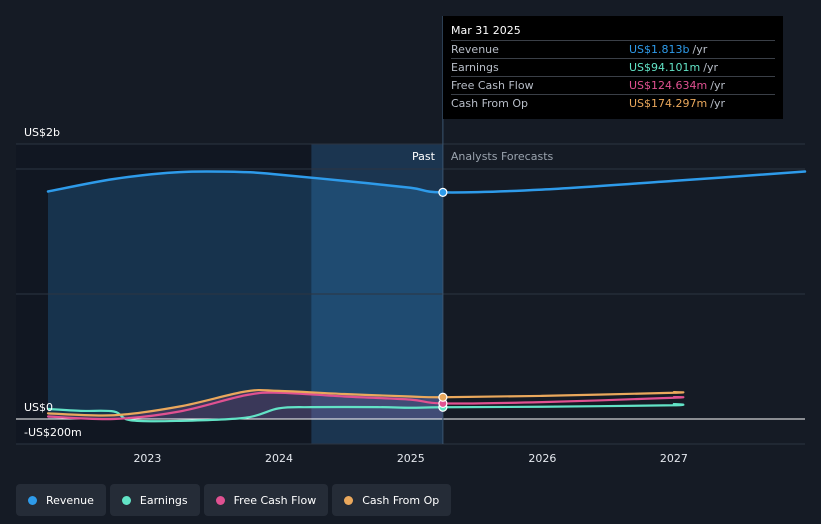 The height and width of the screenshot is (524, 821). What do you see at coordinates (475, 49) in the screenshot?
I see `tooltip-label: Revenue` at bounding box center [475, 49].